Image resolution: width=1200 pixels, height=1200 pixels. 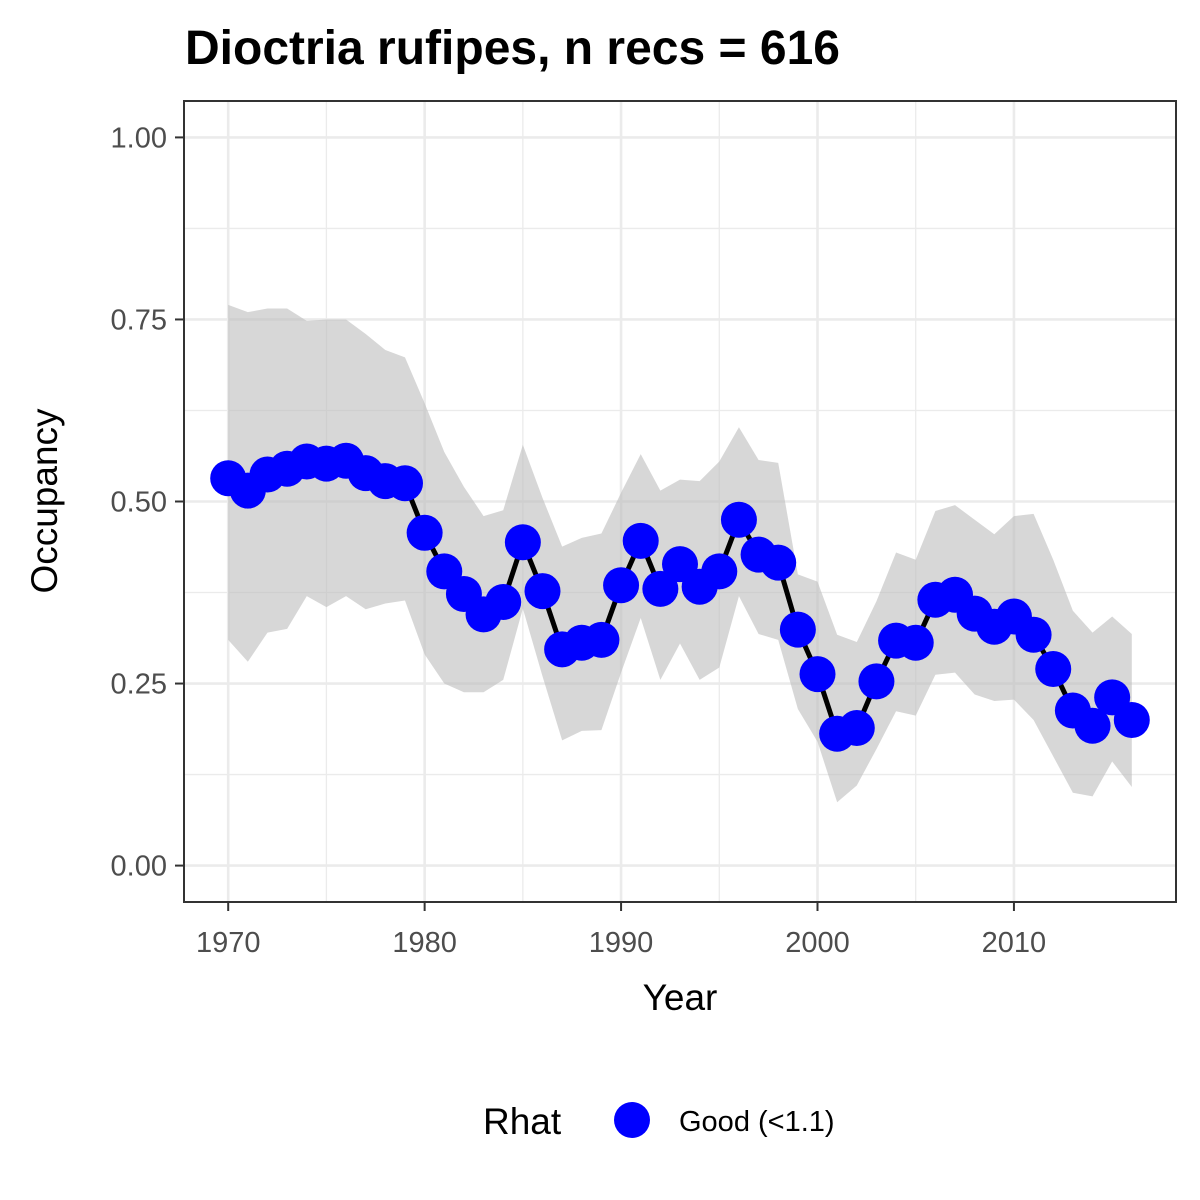 What do you see at coordinates (139, 685) in the screenshot?
I see `y-tick-label: 0.25` at bounding box center [139, 685].